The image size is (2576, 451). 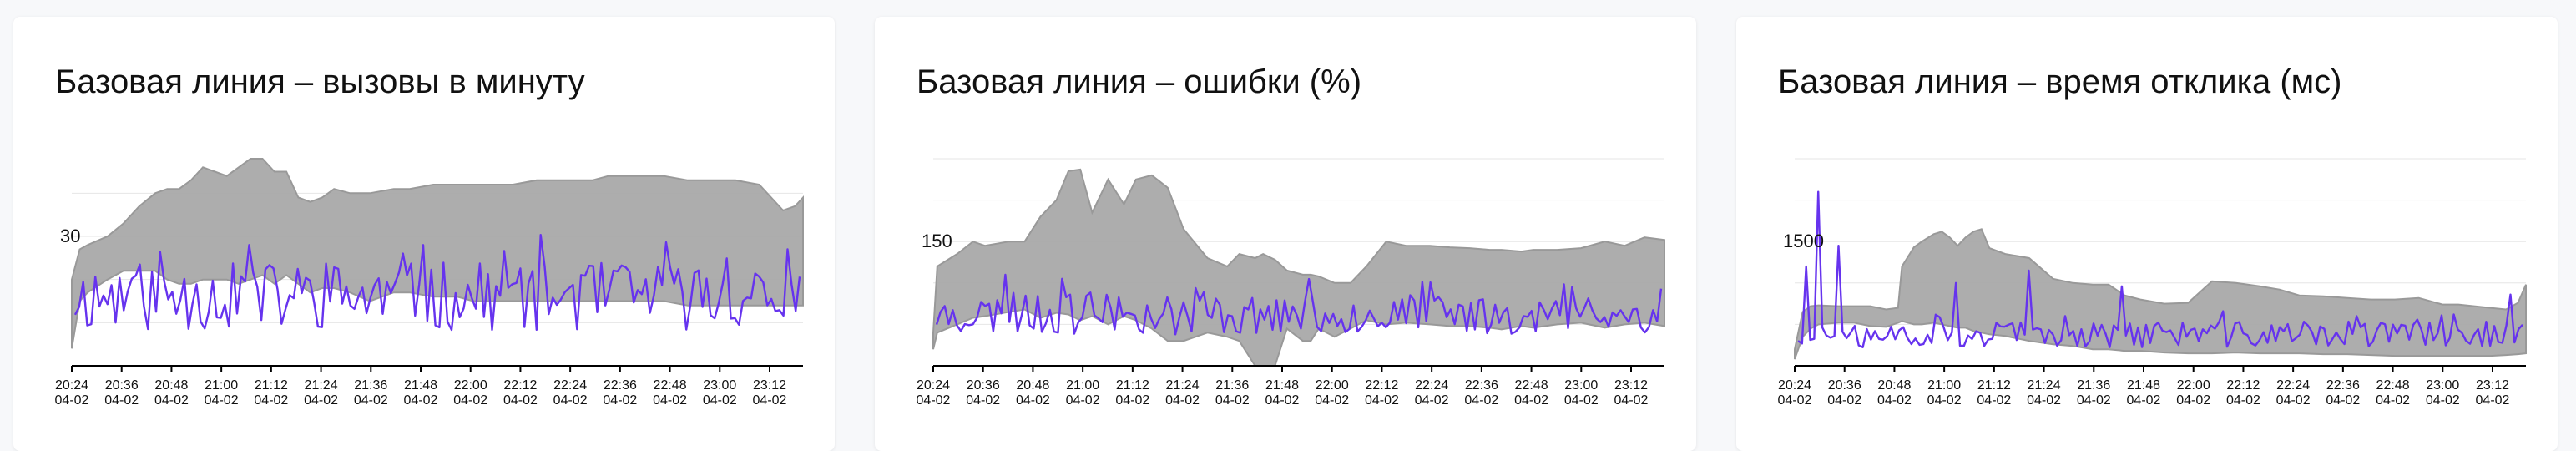 I want to click on y-tick-label: 1500, so click(x=1803, y=241).